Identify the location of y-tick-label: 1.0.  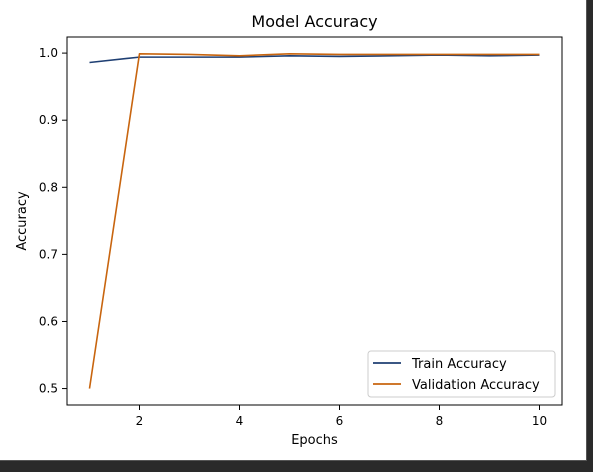
(48, 53).